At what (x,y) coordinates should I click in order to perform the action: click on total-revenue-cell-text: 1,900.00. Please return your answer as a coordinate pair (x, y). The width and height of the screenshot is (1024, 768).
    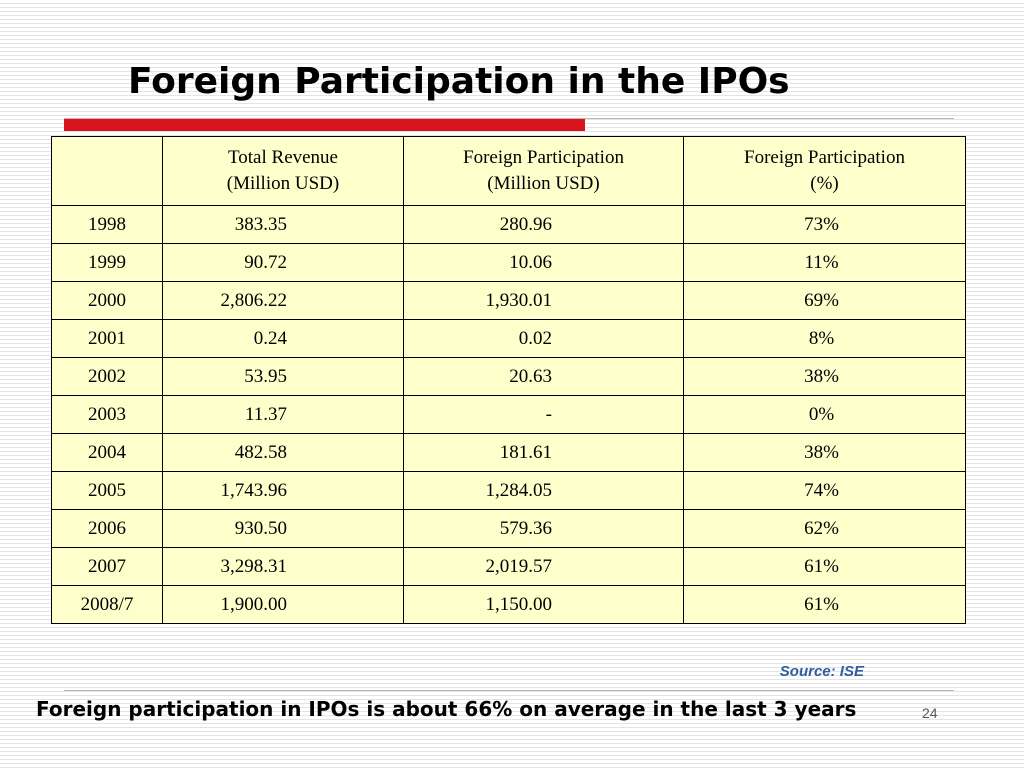
    Looking at the image, I should click on (254, 604).